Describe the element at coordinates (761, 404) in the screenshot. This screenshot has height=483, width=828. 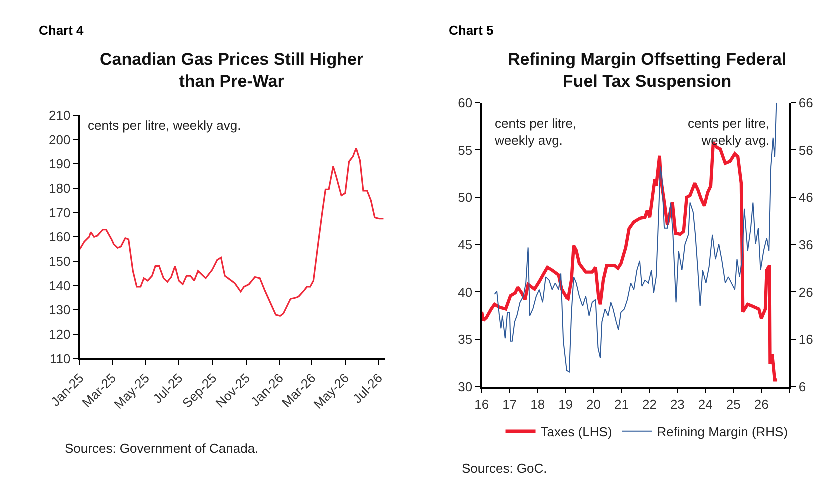
I see `x-tick-label: 26` at that location.